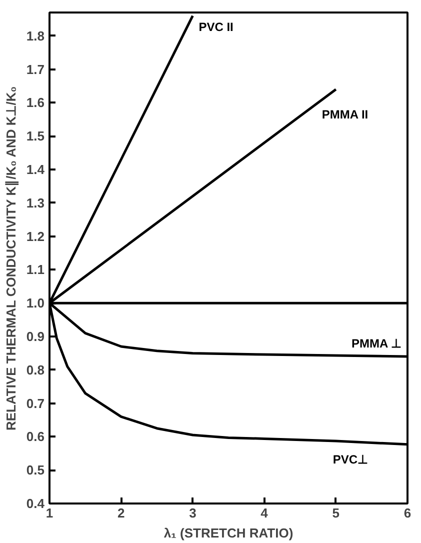  Describe the element at coordinates (35, 336) in the screenshot. I see `y-tick-label: 0.9` at that location.